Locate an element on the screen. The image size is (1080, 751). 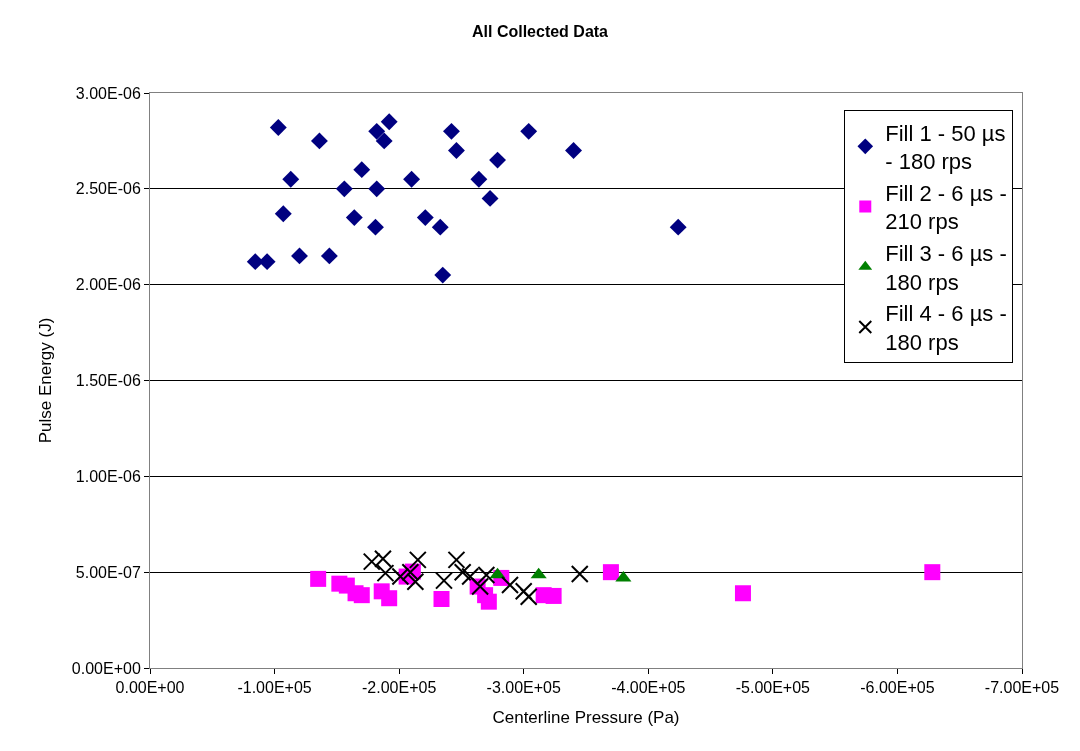
y-tick-label: 0.00E+00 is located at coordinates (106, 668).